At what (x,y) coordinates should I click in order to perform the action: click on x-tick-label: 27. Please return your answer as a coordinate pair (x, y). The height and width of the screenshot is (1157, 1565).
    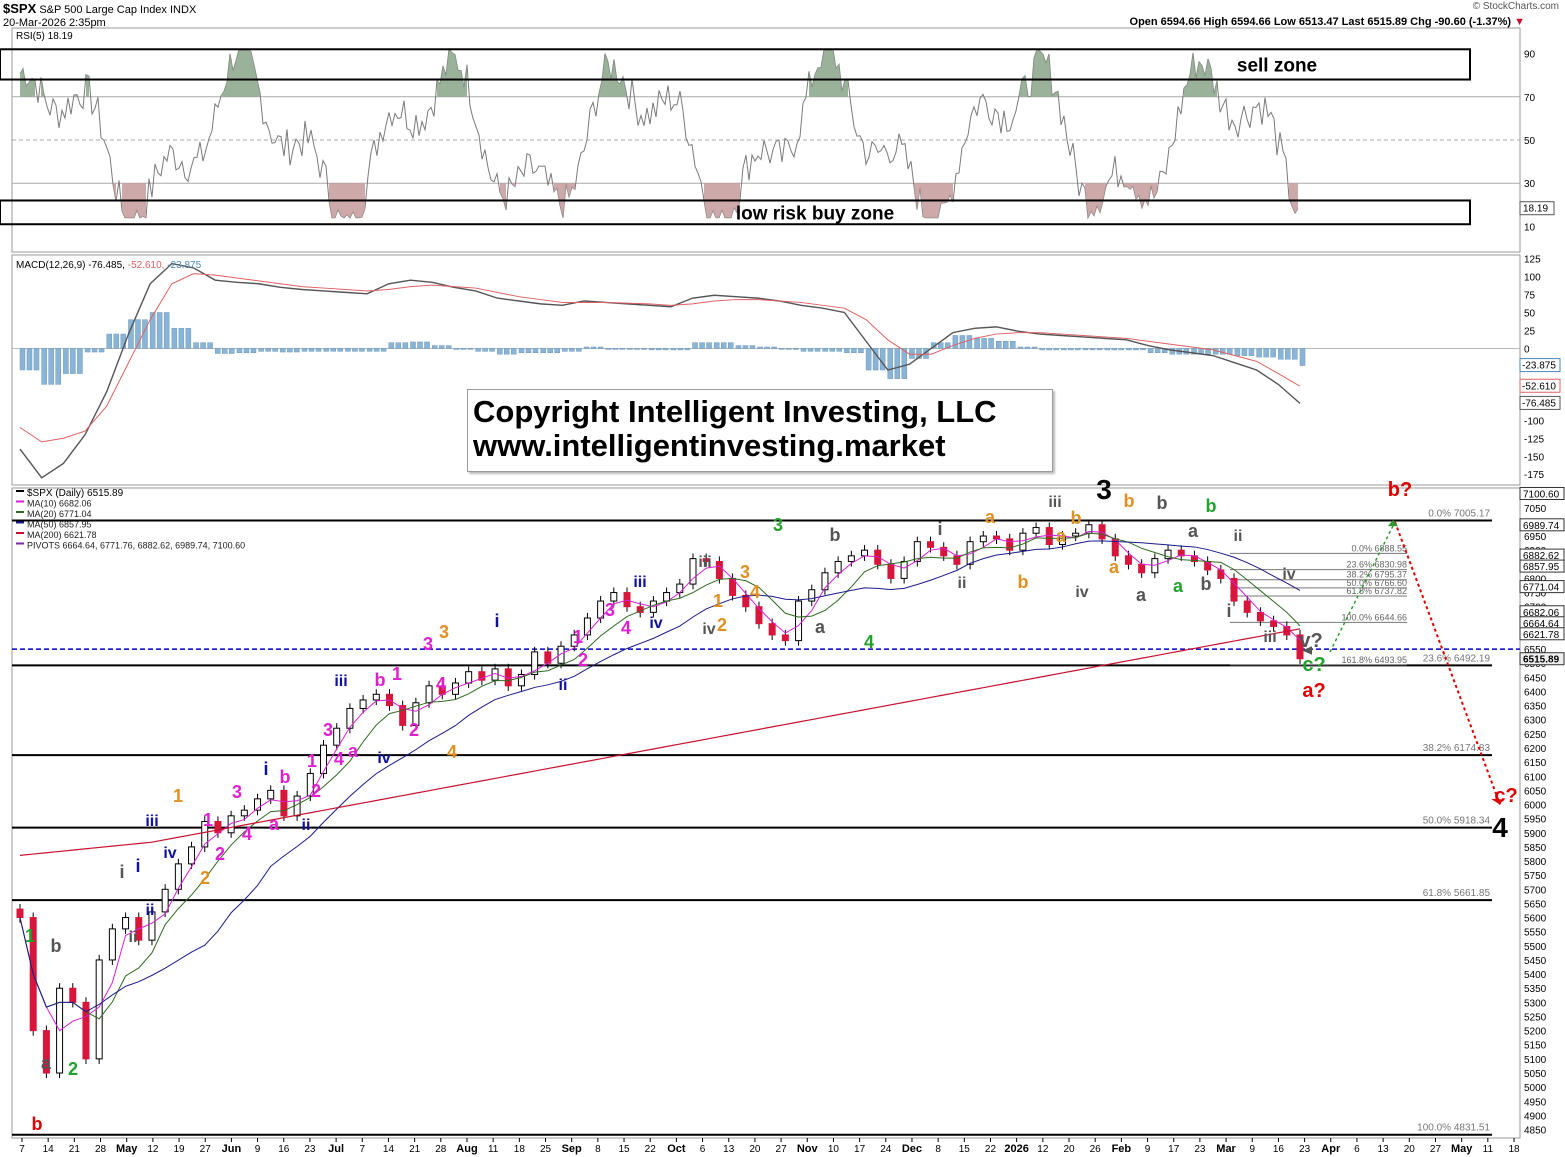
    Looking at the image, I should click on (206, 1149).